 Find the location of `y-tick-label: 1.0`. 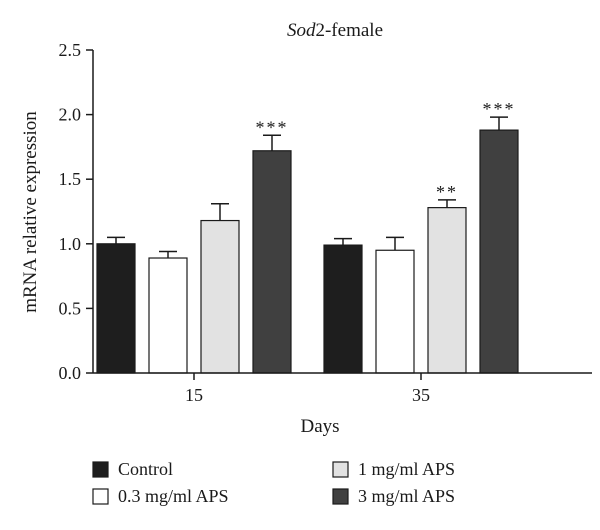

y-tick-label: 1.0 is located at coordinates (70, 244).